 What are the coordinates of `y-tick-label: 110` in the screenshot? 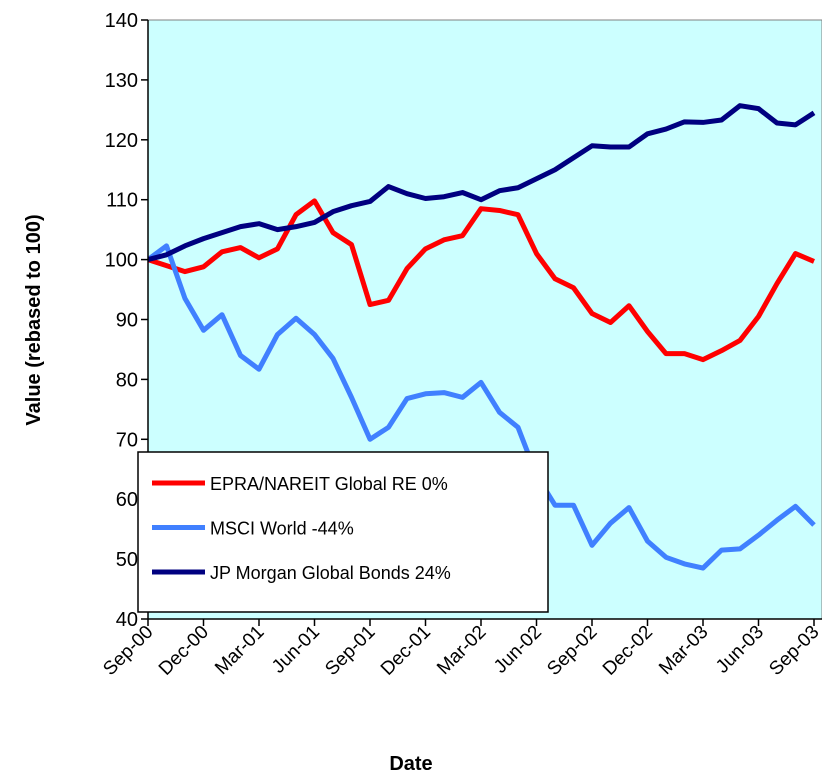 It's located at (122, 201).